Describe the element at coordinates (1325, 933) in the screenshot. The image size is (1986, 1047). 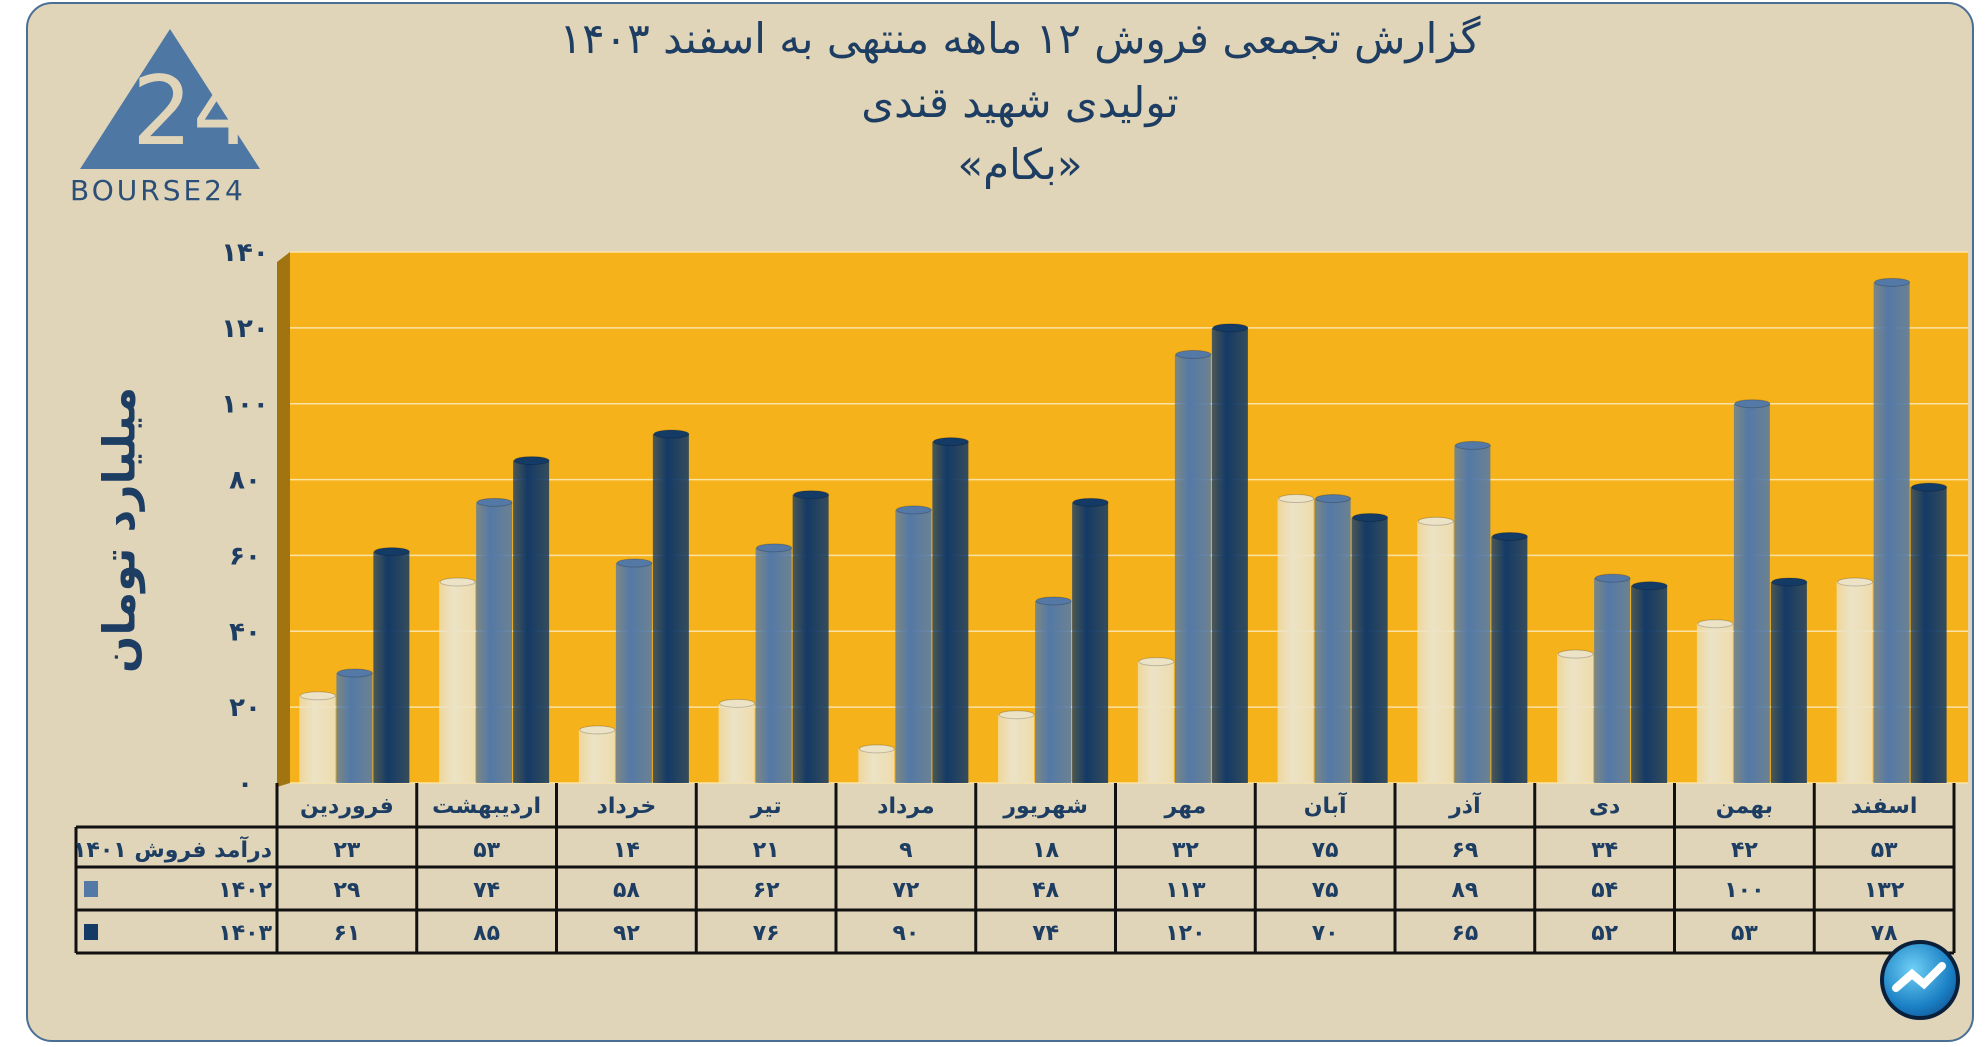
I see `table-cell: ۷۰` at that location.